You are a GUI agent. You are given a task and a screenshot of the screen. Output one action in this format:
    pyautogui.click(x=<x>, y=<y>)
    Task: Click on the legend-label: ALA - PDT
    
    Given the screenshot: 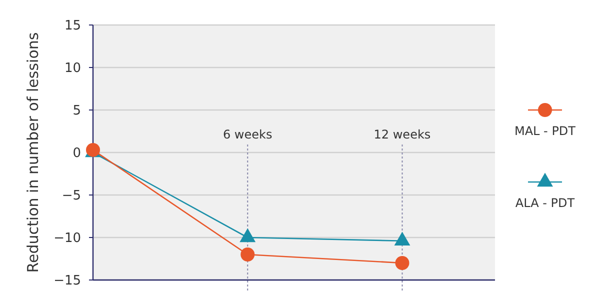 What is the action you would take?
    pyautogui.click(x=545, y=203)
    